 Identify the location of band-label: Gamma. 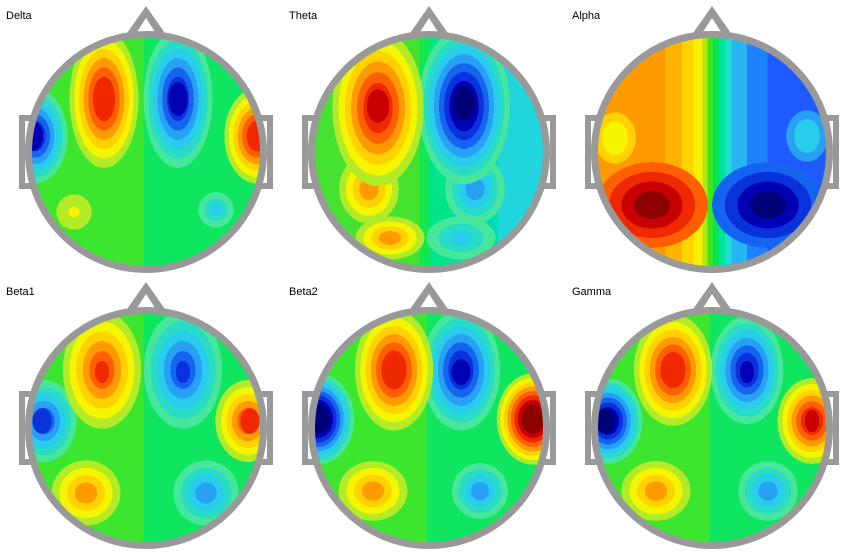
(592, 292).